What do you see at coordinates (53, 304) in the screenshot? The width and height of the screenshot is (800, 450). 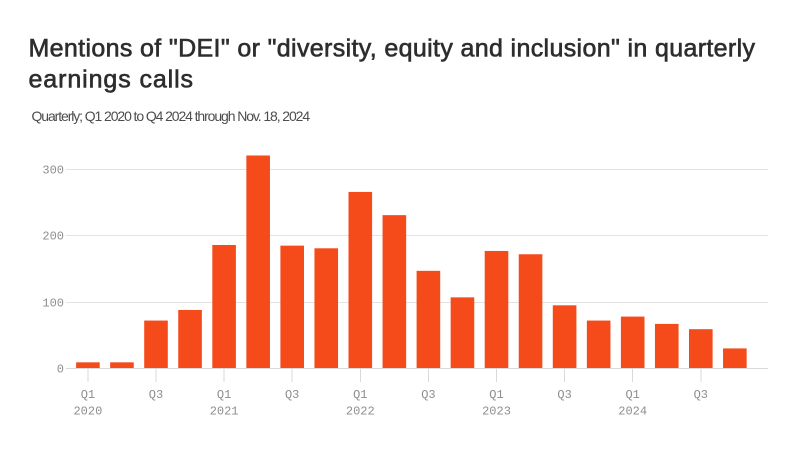 I see `svg-text: 100` at bounding box center [53, 304].